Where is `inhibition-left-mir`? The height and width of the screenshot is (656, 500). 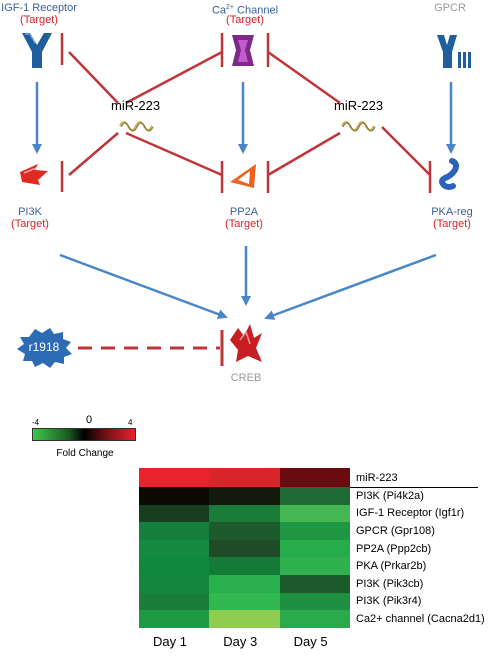 inhibition-left-mir is located at coordinates (142, 113).